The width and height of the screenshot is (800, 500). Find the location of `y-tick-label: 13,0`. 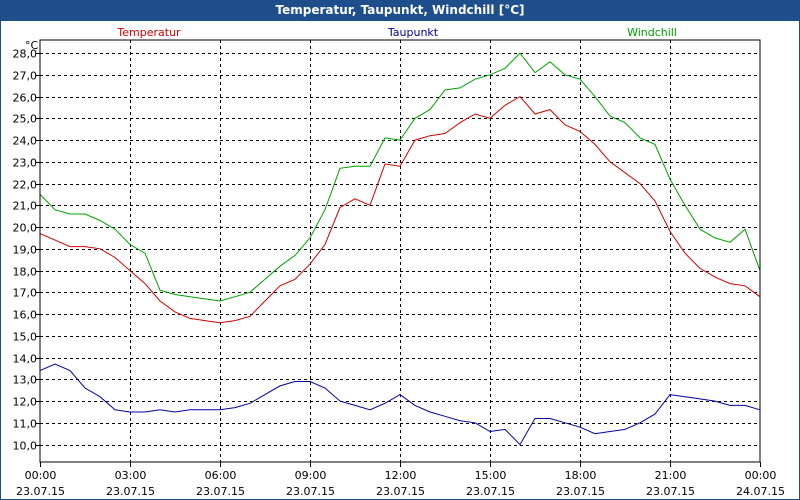

y-tick-label: 13,0 is located at coordinates (25, 380).